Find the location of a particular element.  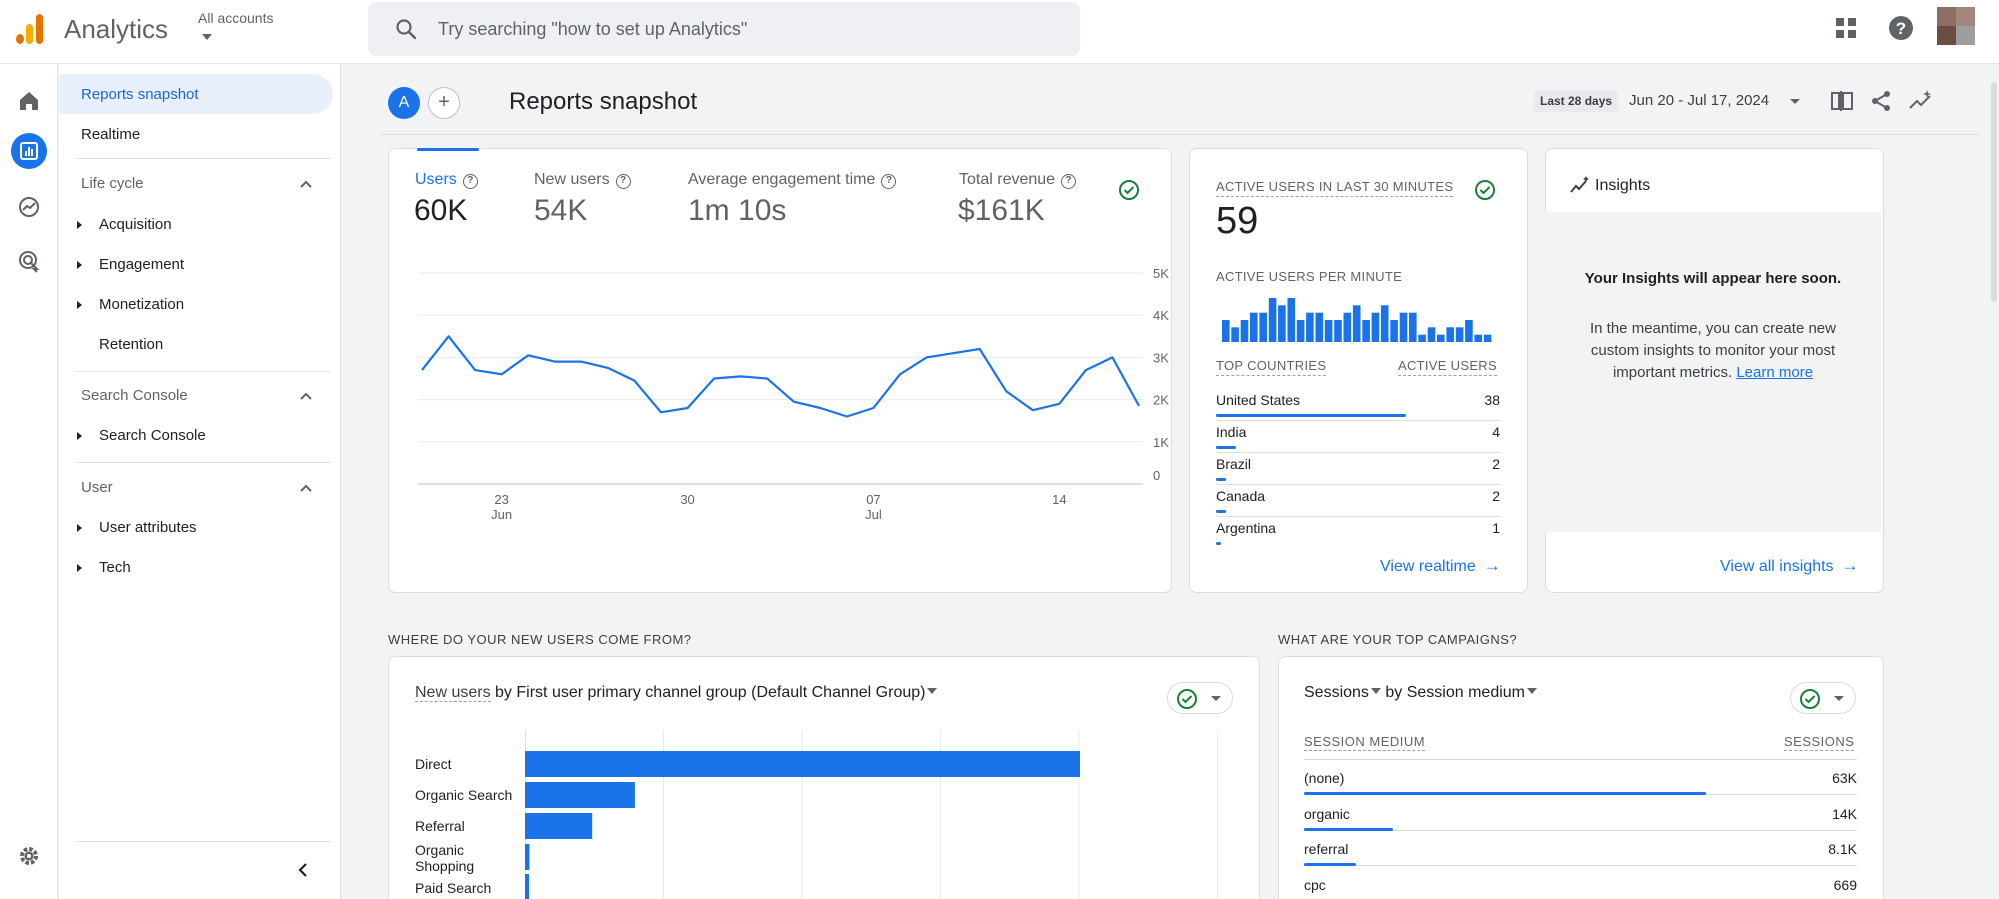

collapse-chevron-left-icon is located at coordinates (303, 870).